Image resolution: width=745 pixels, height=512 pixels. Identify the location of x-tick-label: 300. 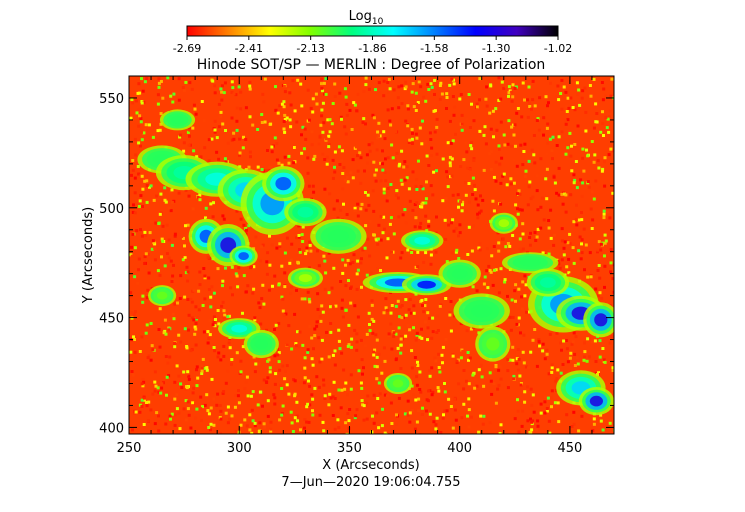
(239, 448).